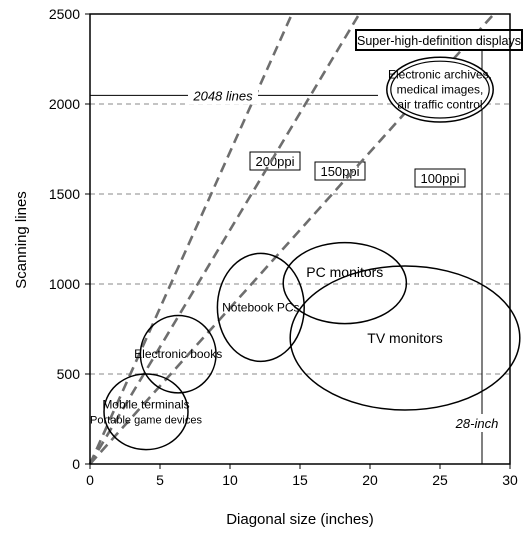 The image size is (528, 534). I want to click on series-label-box-200ppi, so click(275, 161).